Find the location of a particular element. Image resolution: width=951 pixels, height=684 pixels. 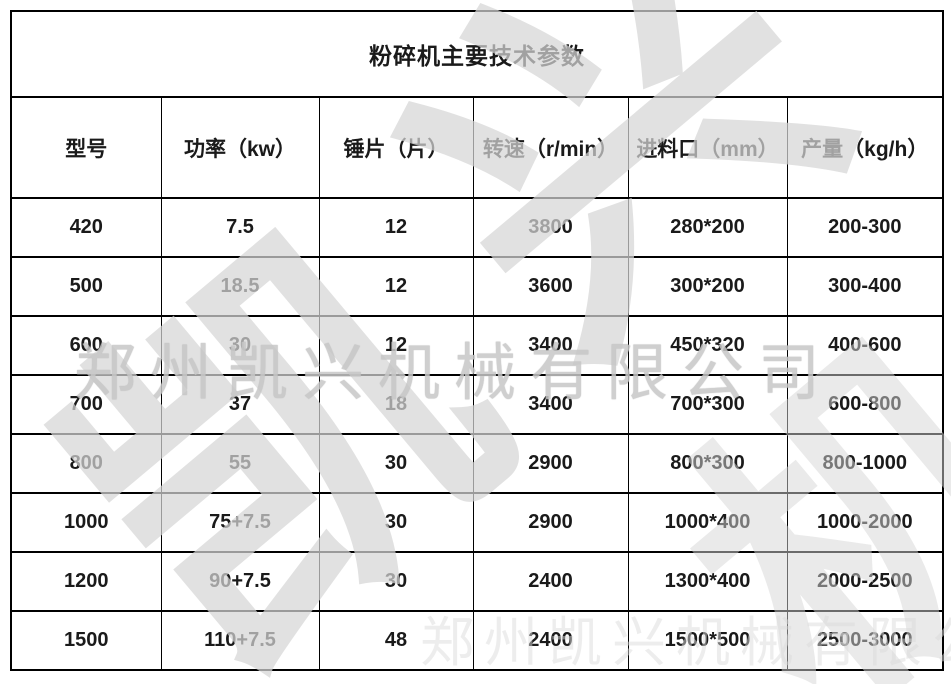

table-row: 420 7.5 12 3800 280*200 200-300 is located at coordinates (477, 227).